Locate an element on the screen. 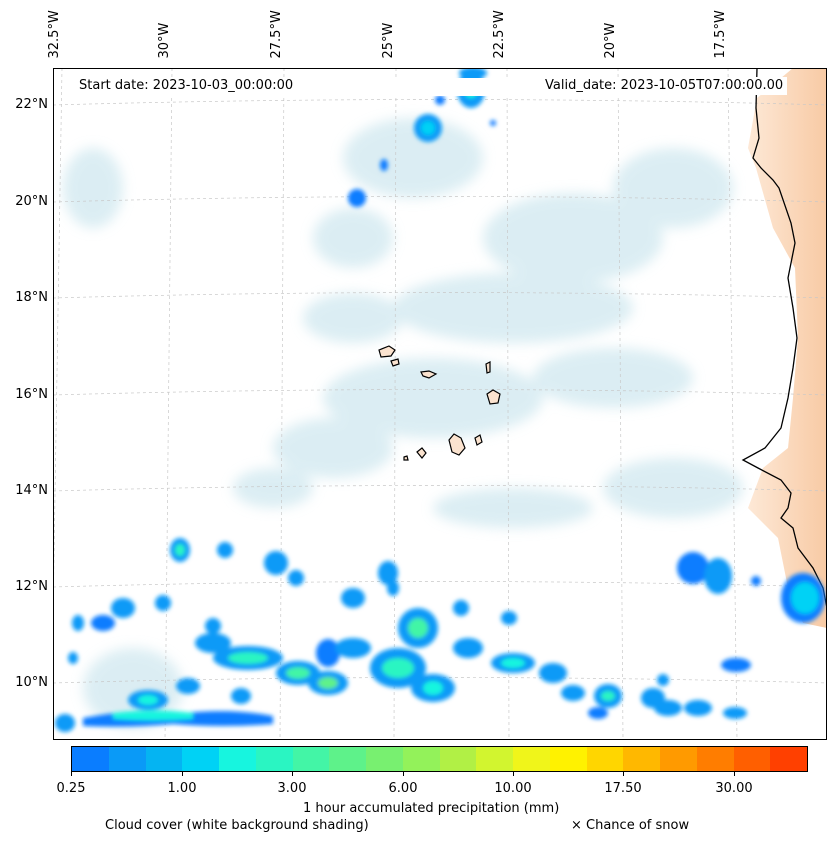 The height and width of the screenshot is (844, 837). lat-label-22n: 22°N is located at coordinates (31, 104).